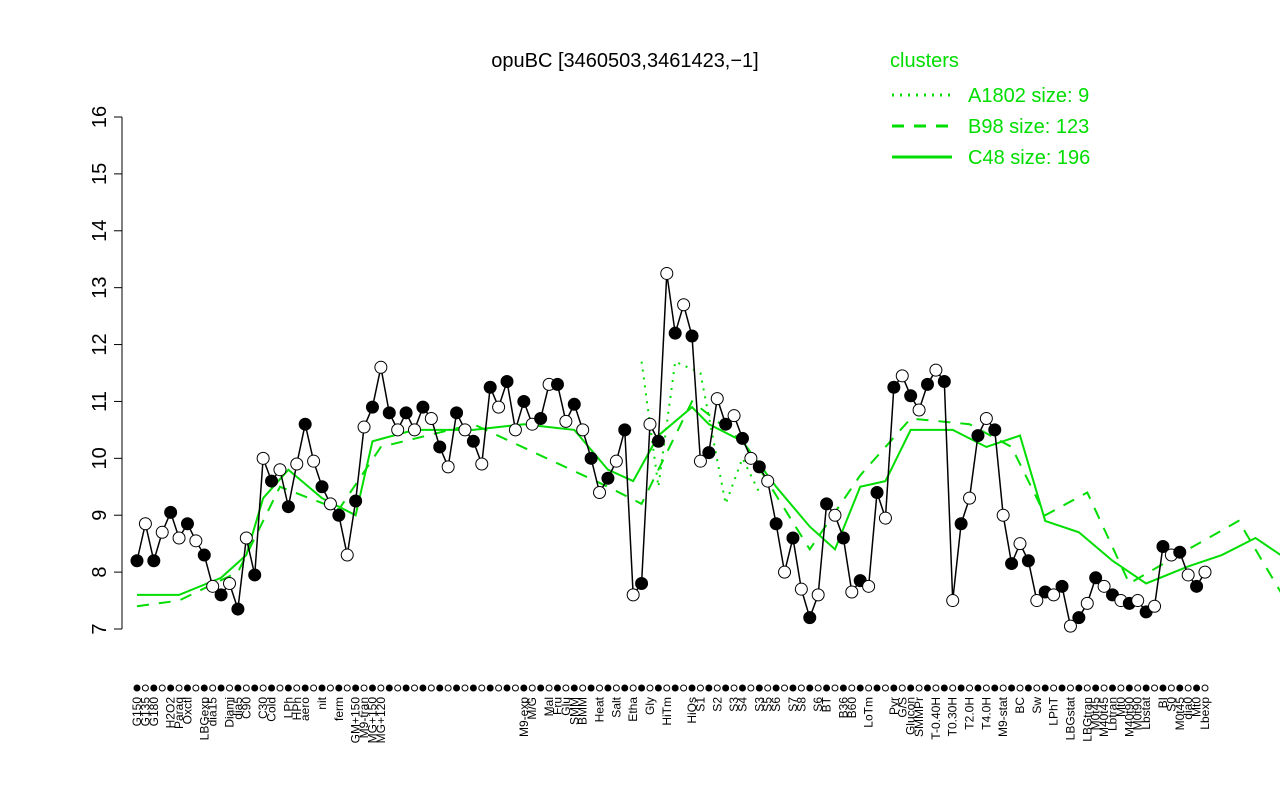 This screenshot has height=805, width=1280. I want to click on x-tick-label: G/S, so click(902, 707).